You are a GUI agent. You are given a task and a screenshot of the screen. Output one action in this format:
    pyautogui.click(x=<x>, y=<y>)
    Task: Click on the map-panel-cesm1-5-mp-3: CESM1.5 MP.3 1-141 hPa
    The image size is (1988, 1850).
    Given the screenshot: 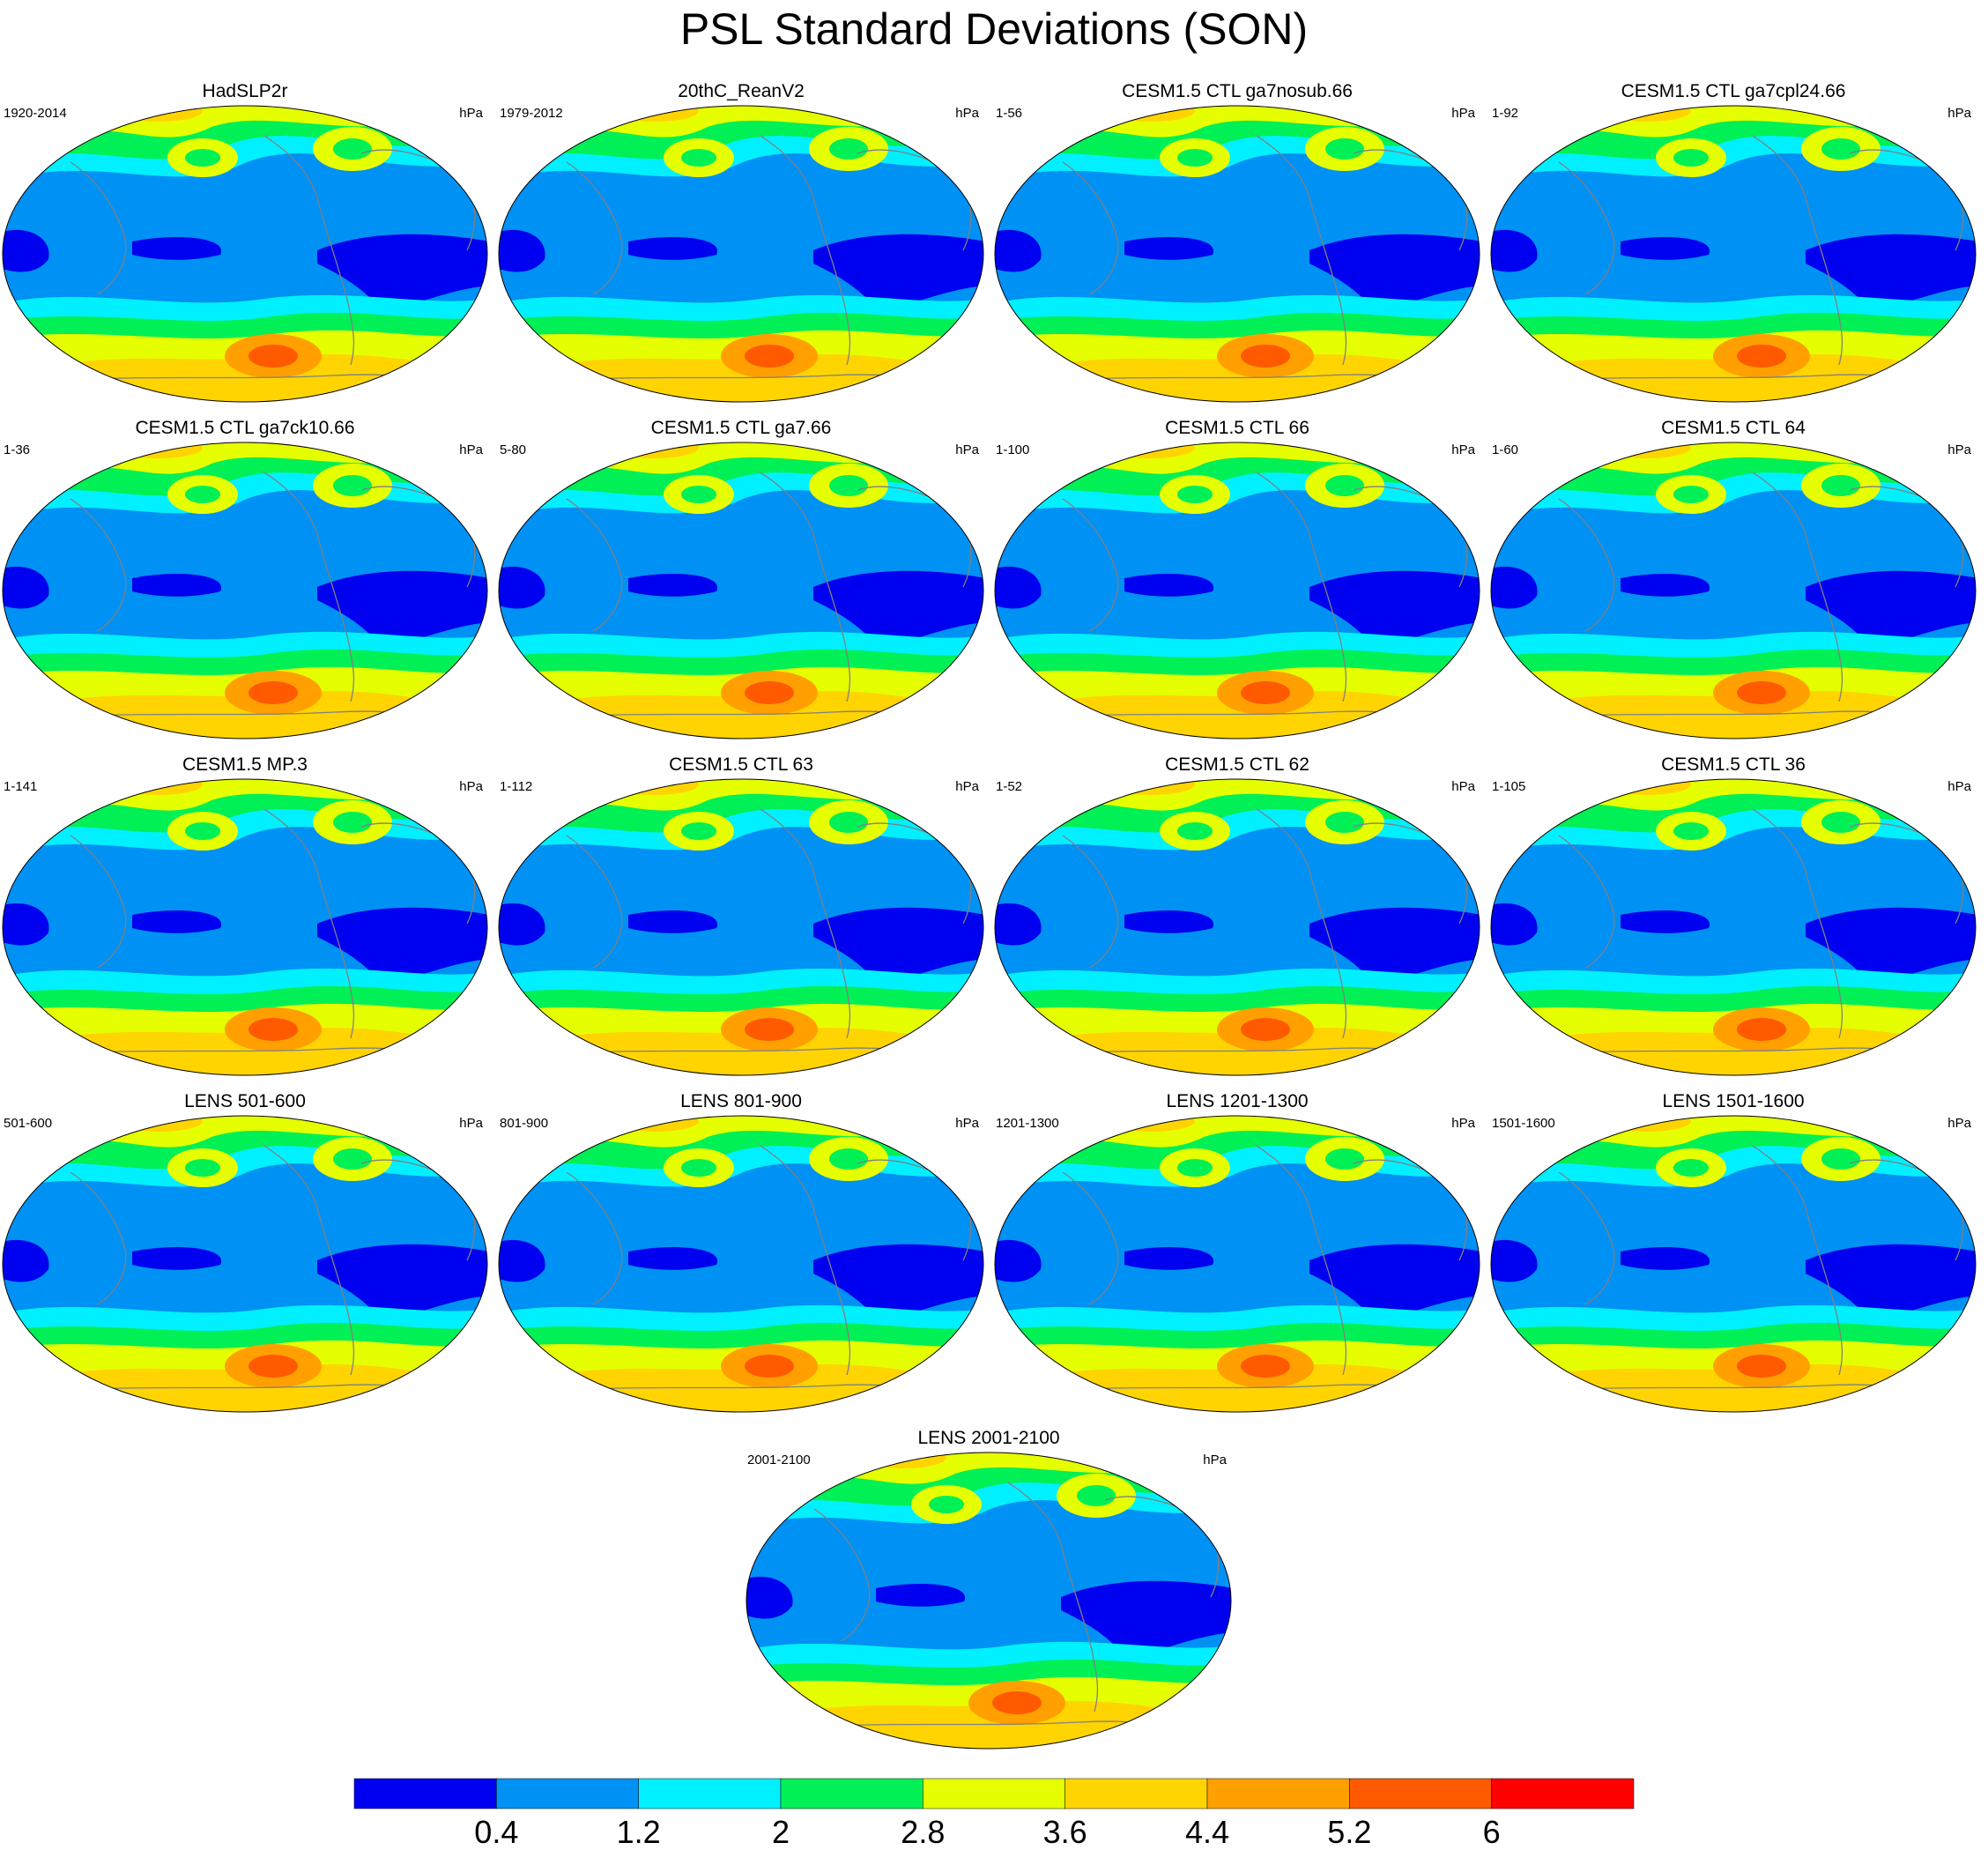 What is the action you would take?
    pyautogui.click(x=245, y=921)
    